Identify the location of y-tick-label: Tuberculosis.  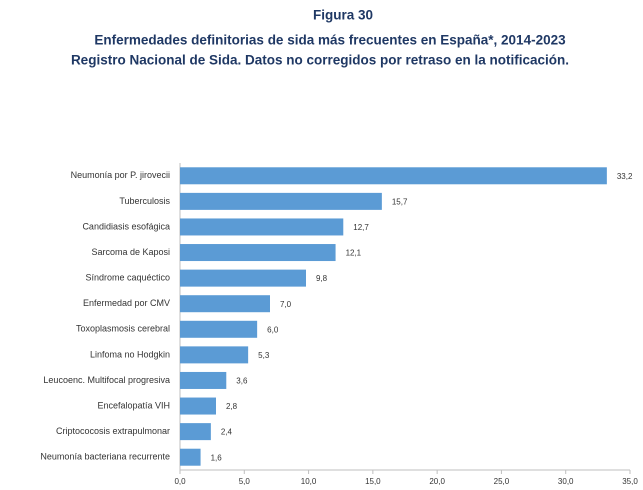
(144, 201).